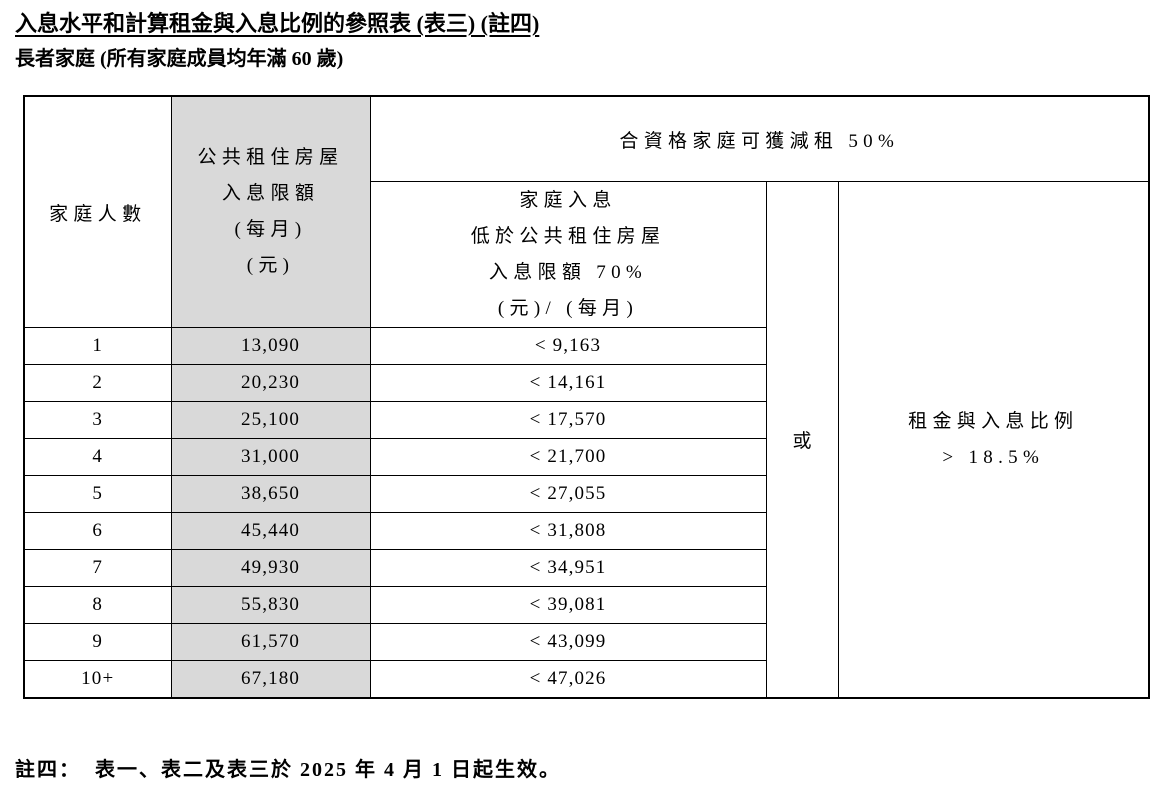  I want to click on footnote-label: 註四：, so click(48, 770).